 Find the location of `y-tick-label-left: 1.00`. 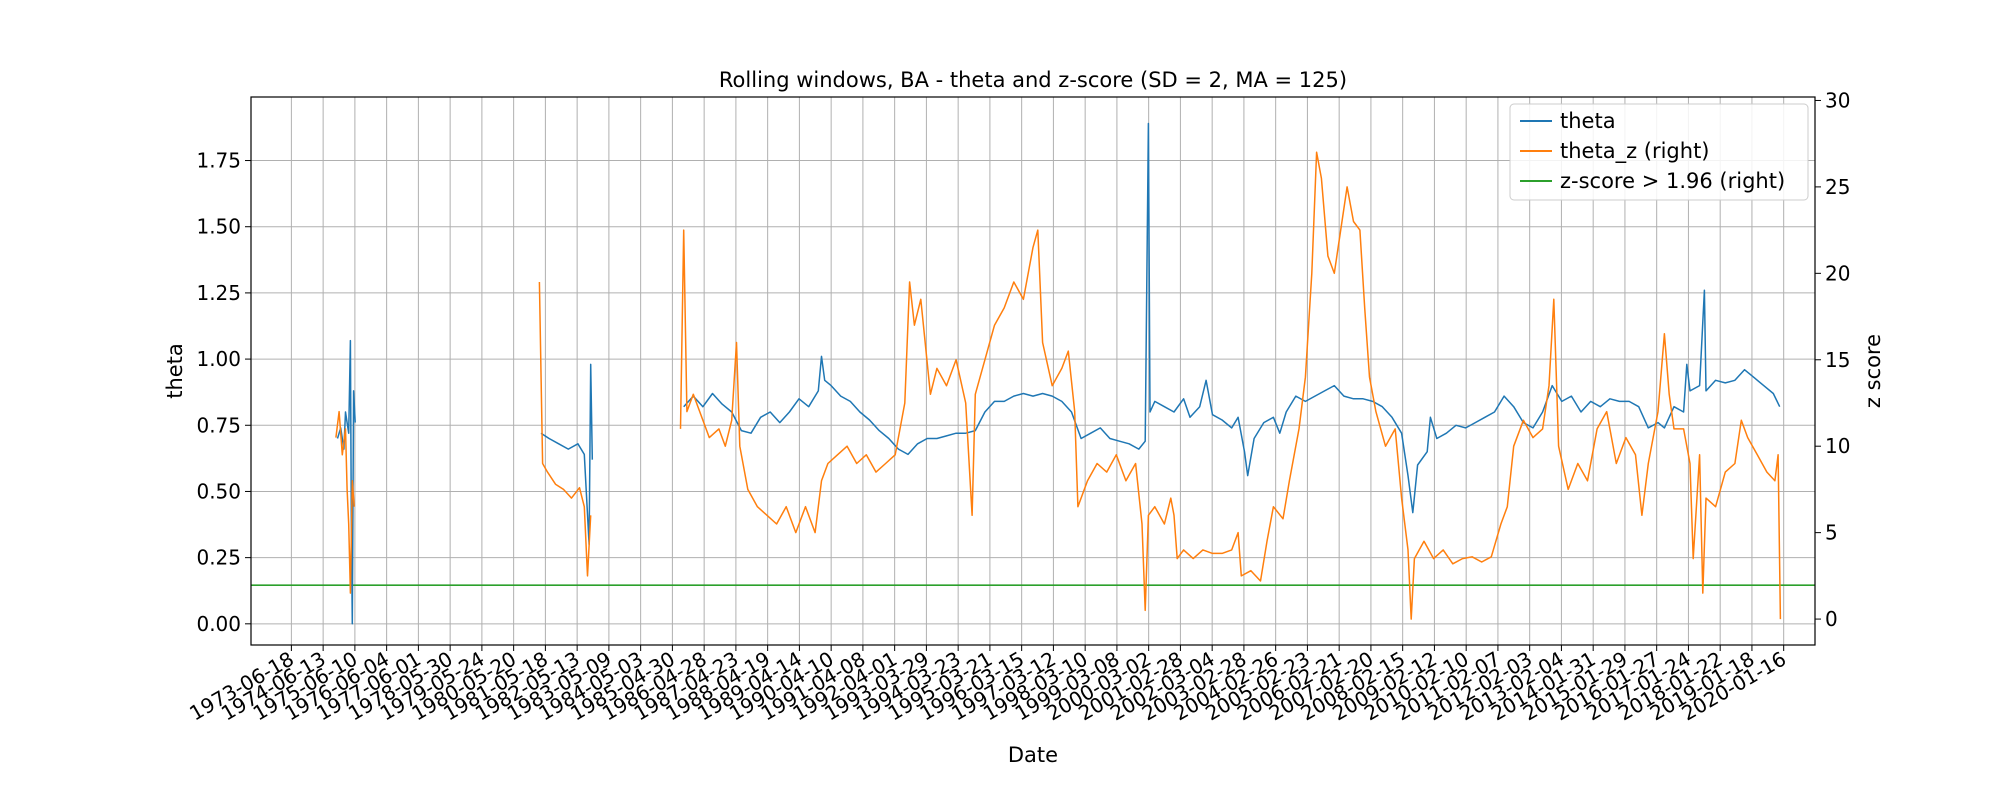

y-tick-label-left: 1.00 is located at coordinates (218, 359).